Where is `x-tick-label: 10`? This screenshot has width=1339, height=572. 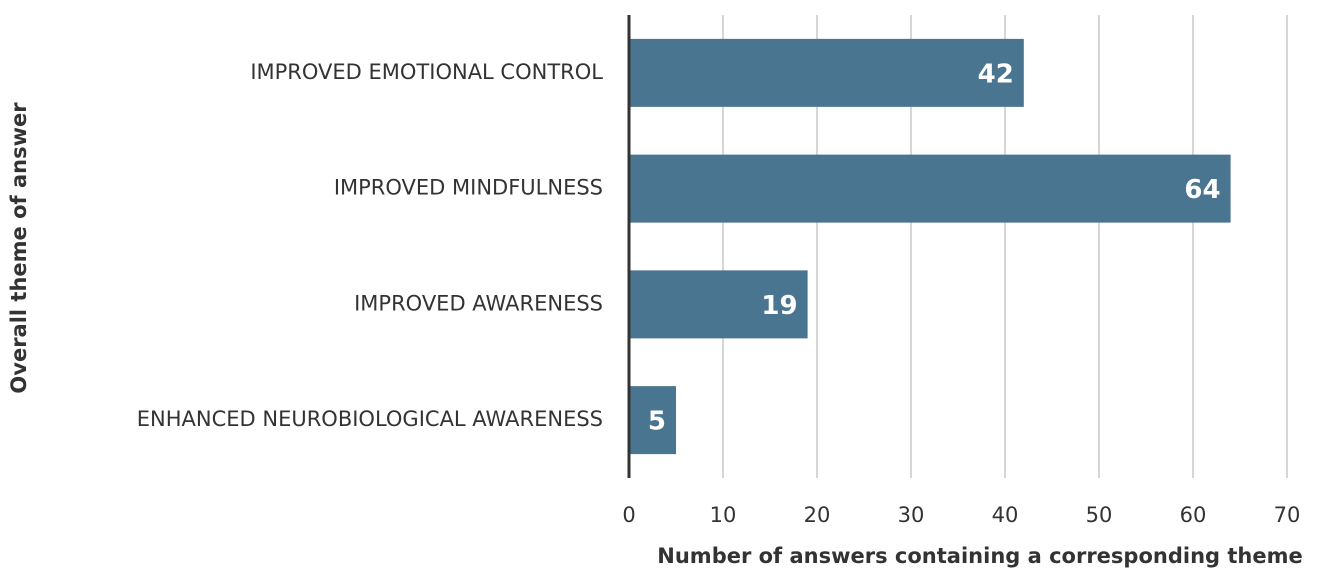
x-tick-label: 10 is located at coordinates (723, 515).